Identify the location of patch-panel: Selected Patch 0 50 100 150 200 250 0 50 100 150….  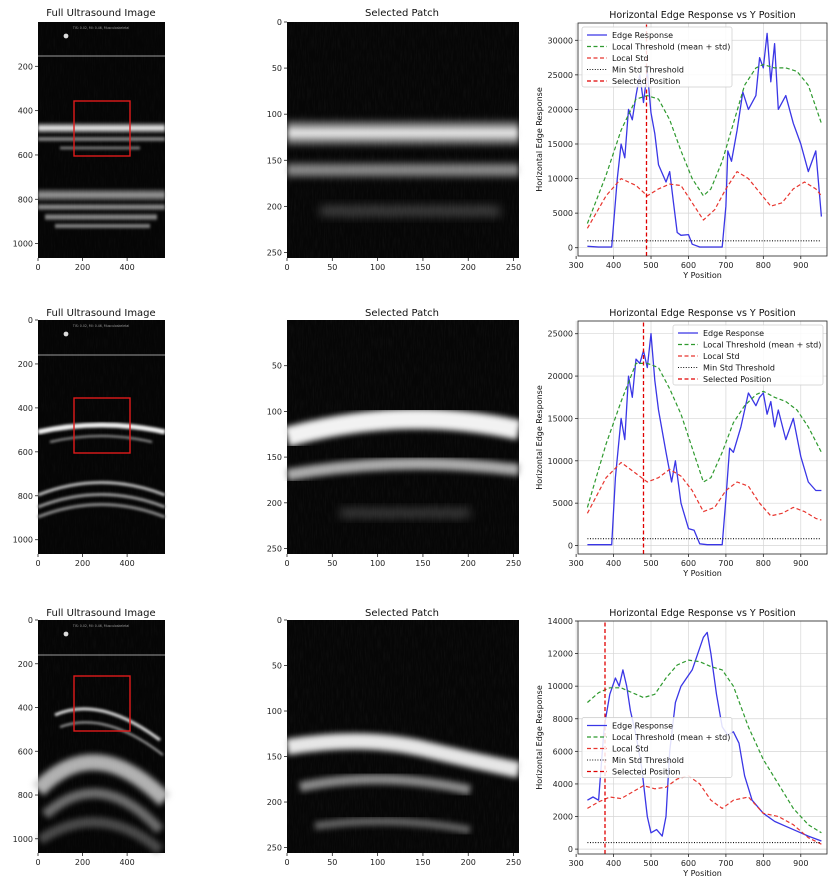
(394, 140).